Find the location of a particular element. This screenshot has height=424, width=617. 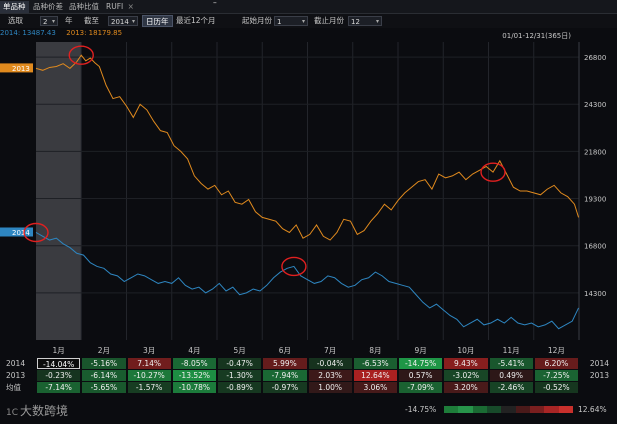

table-cell: -5.41% is located at coordinates (511, 363).